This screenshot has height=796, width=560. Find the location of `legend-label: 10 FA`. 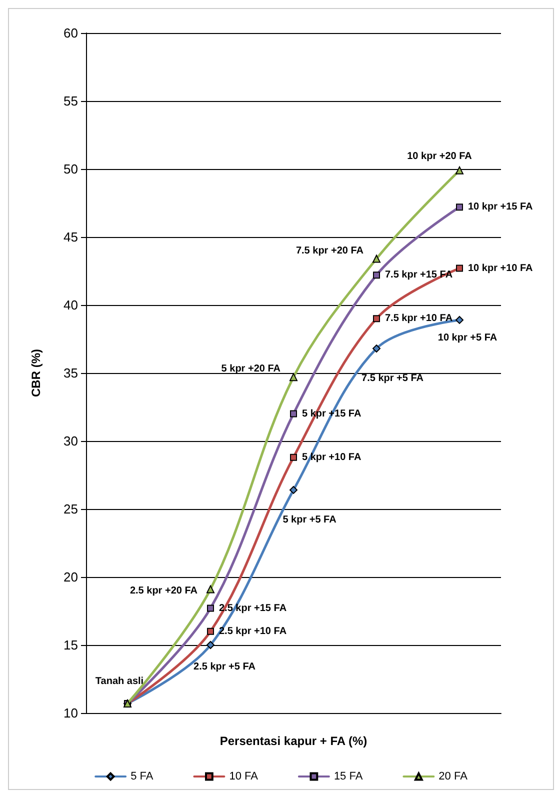

legend-label: 10 FA is located at coordinates (244, 776).